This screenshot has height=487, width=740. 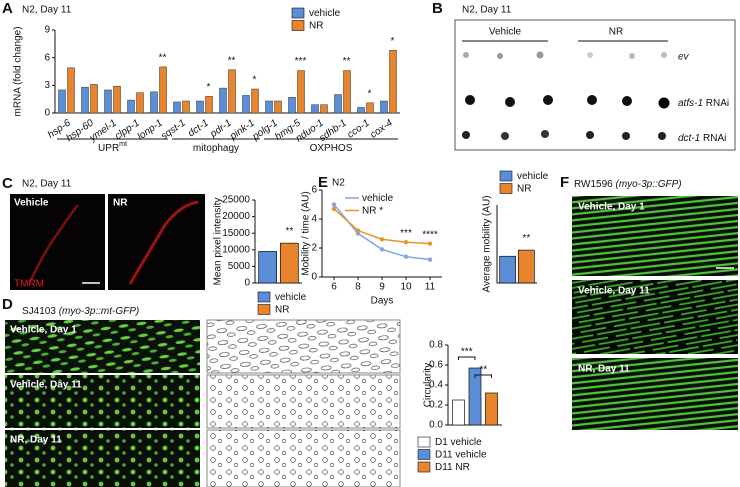 What do you see at coordinates (487, 243) in the screenshot?
I see `y-axis-label: Average mobility (AU)` at bounding box center [487, 243].